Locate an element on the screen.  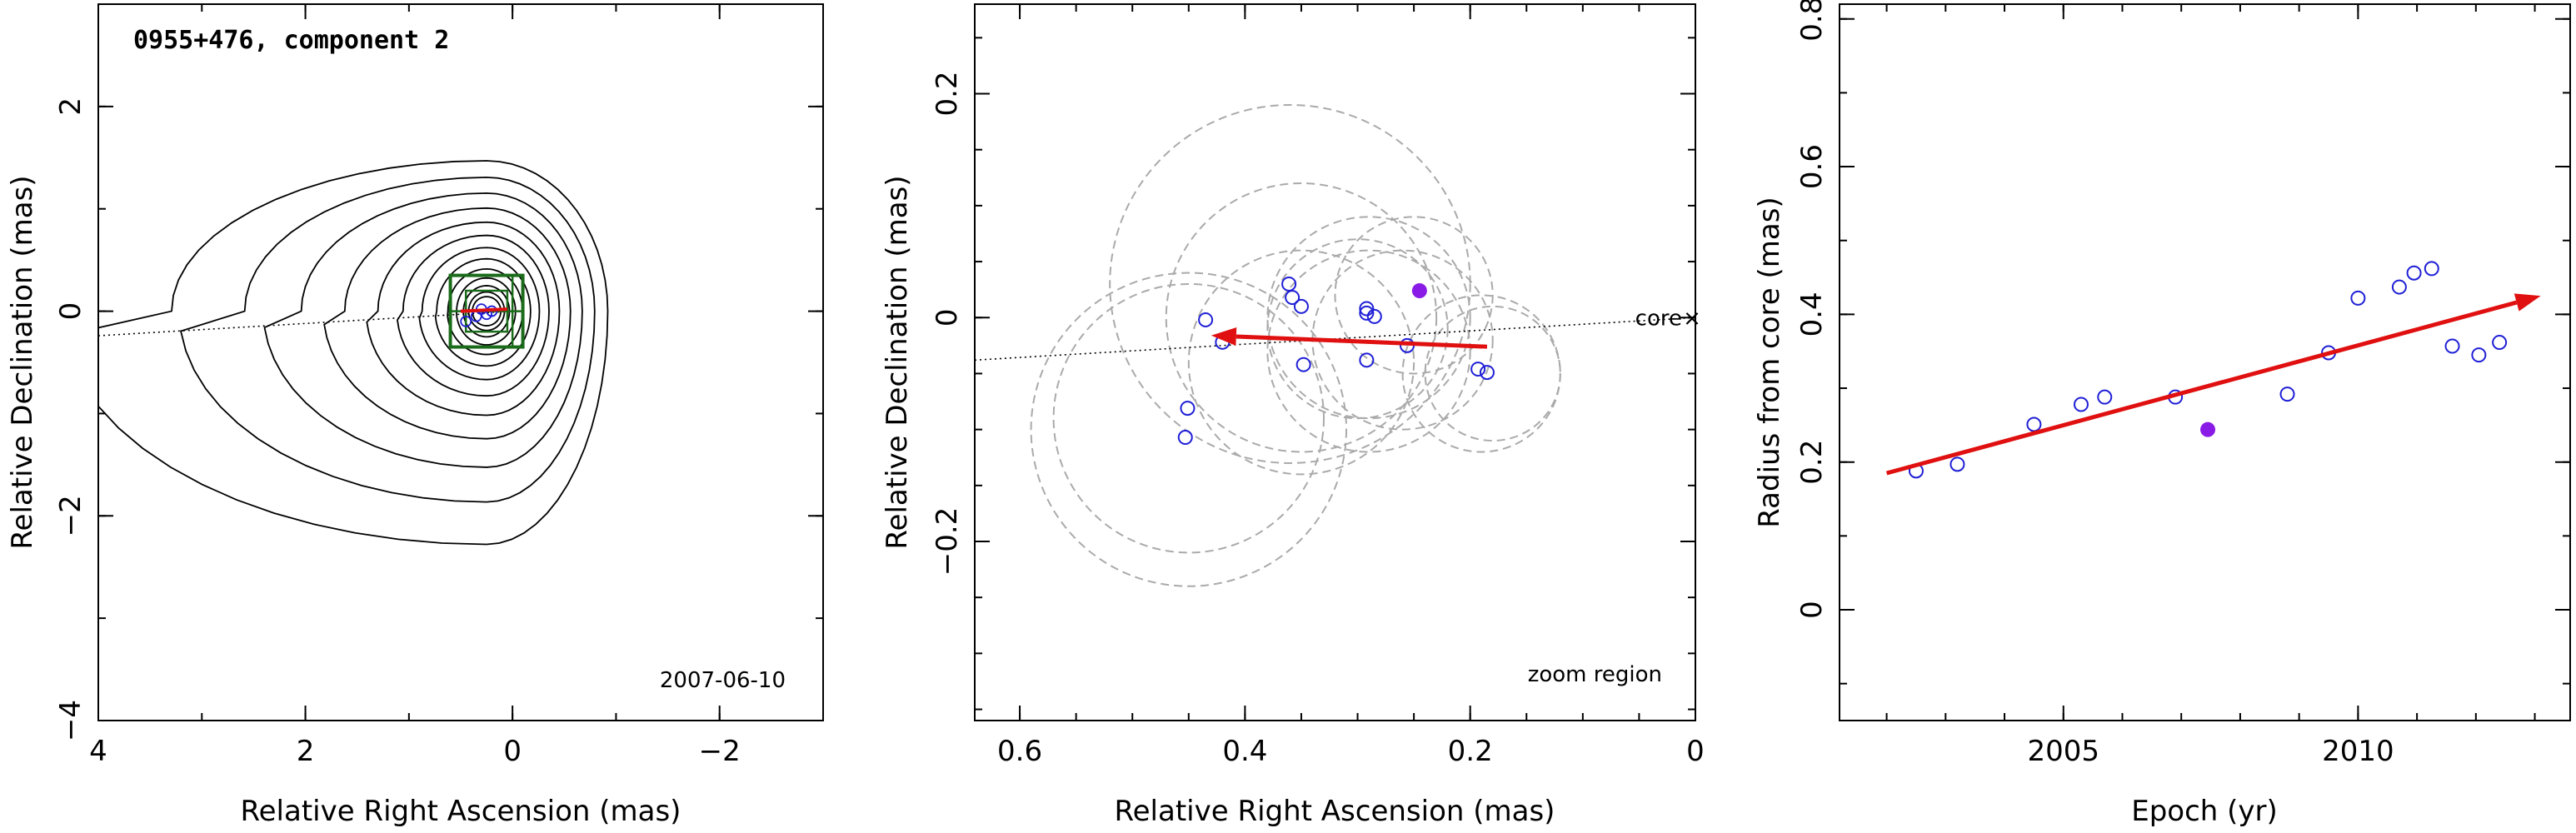
x-tick-label: 4 is located at coordinates (98, 751).